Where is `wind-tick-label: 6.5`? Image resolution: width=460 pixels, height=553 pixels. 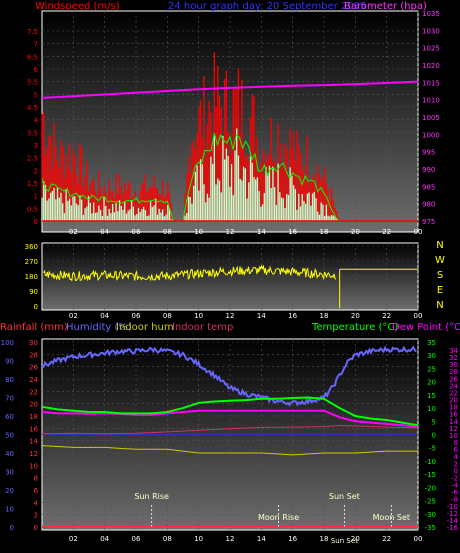
wind-tick-label: 6.5 is located at coordinates (32, 57).